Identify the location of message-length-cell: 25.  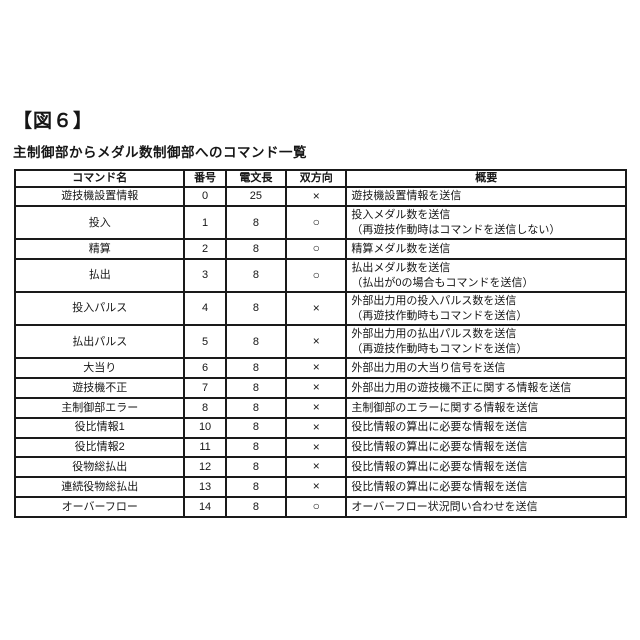
(256, 196).